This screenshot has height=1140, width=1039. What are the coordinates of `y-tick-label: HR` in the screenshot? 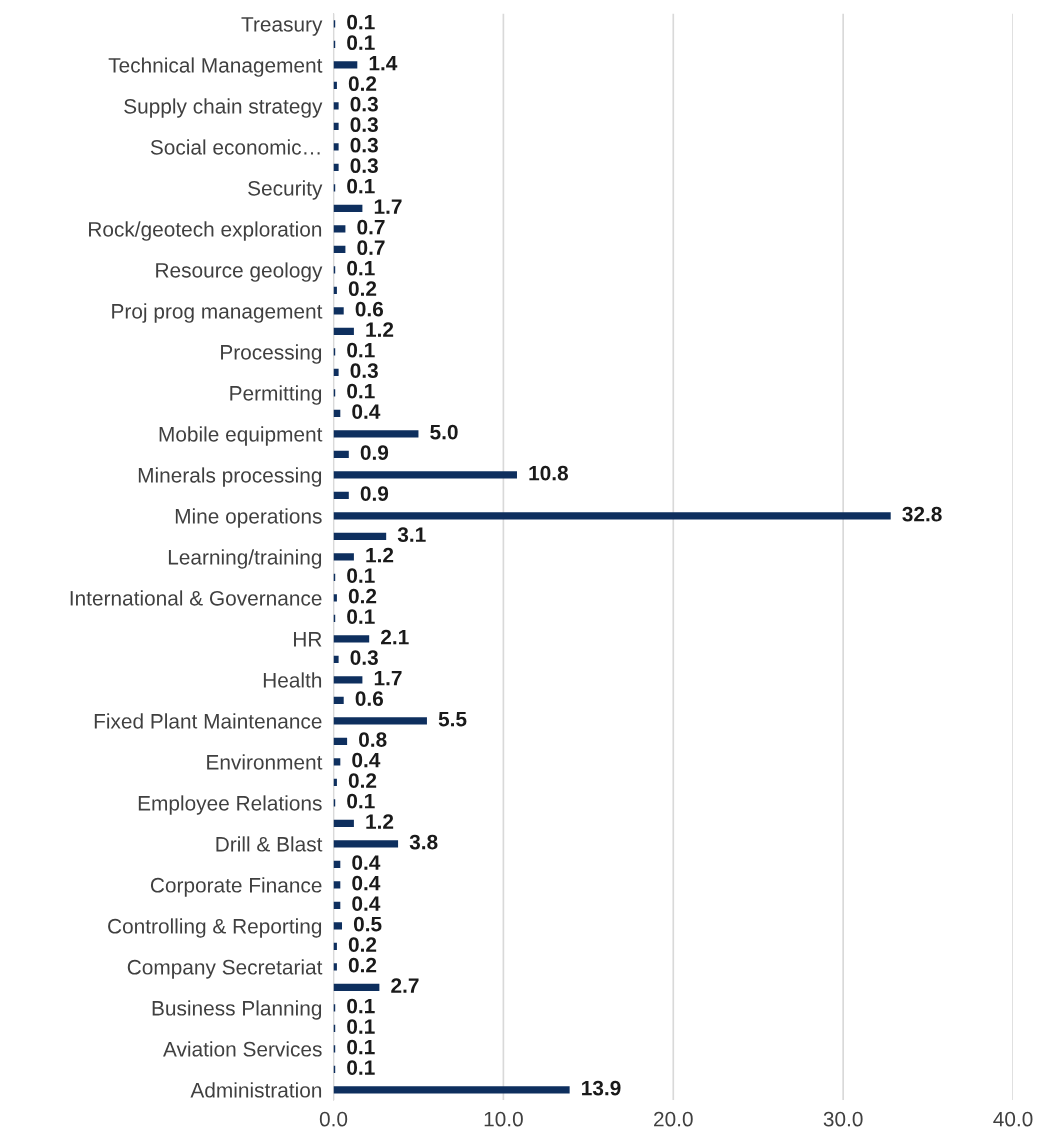 It's located at (308, 639).